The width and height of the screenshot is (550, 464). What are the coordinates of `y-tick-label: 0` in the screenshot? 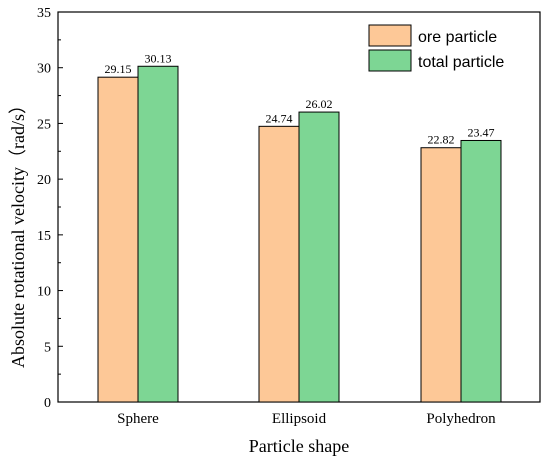 It's located at (47, 403).